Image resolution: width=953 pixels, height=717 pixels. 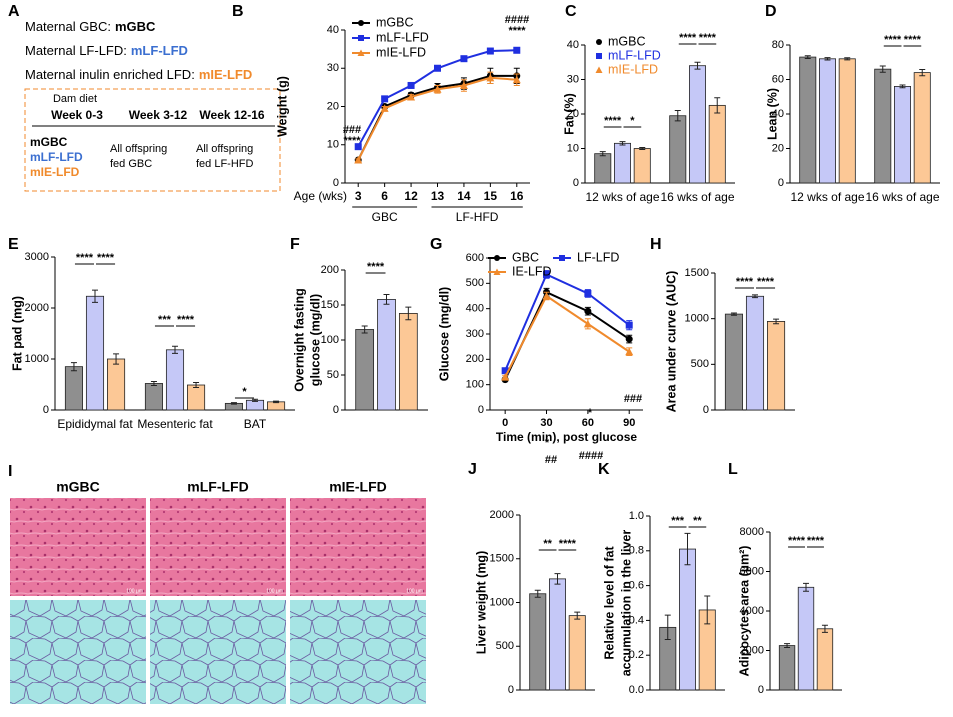 I want to click on legend-line: Maternal LF-LFD: mLF-LFD, so click(x=106, y=50).